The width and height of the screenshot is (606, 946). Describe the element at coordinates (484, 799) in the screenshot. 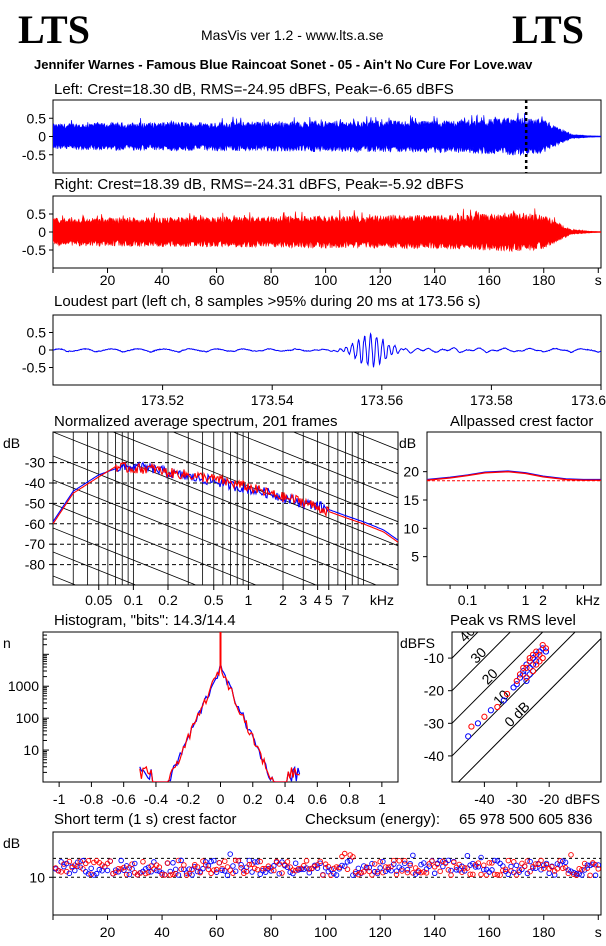

I see `peakrms-xtick-label: -40` at that location.